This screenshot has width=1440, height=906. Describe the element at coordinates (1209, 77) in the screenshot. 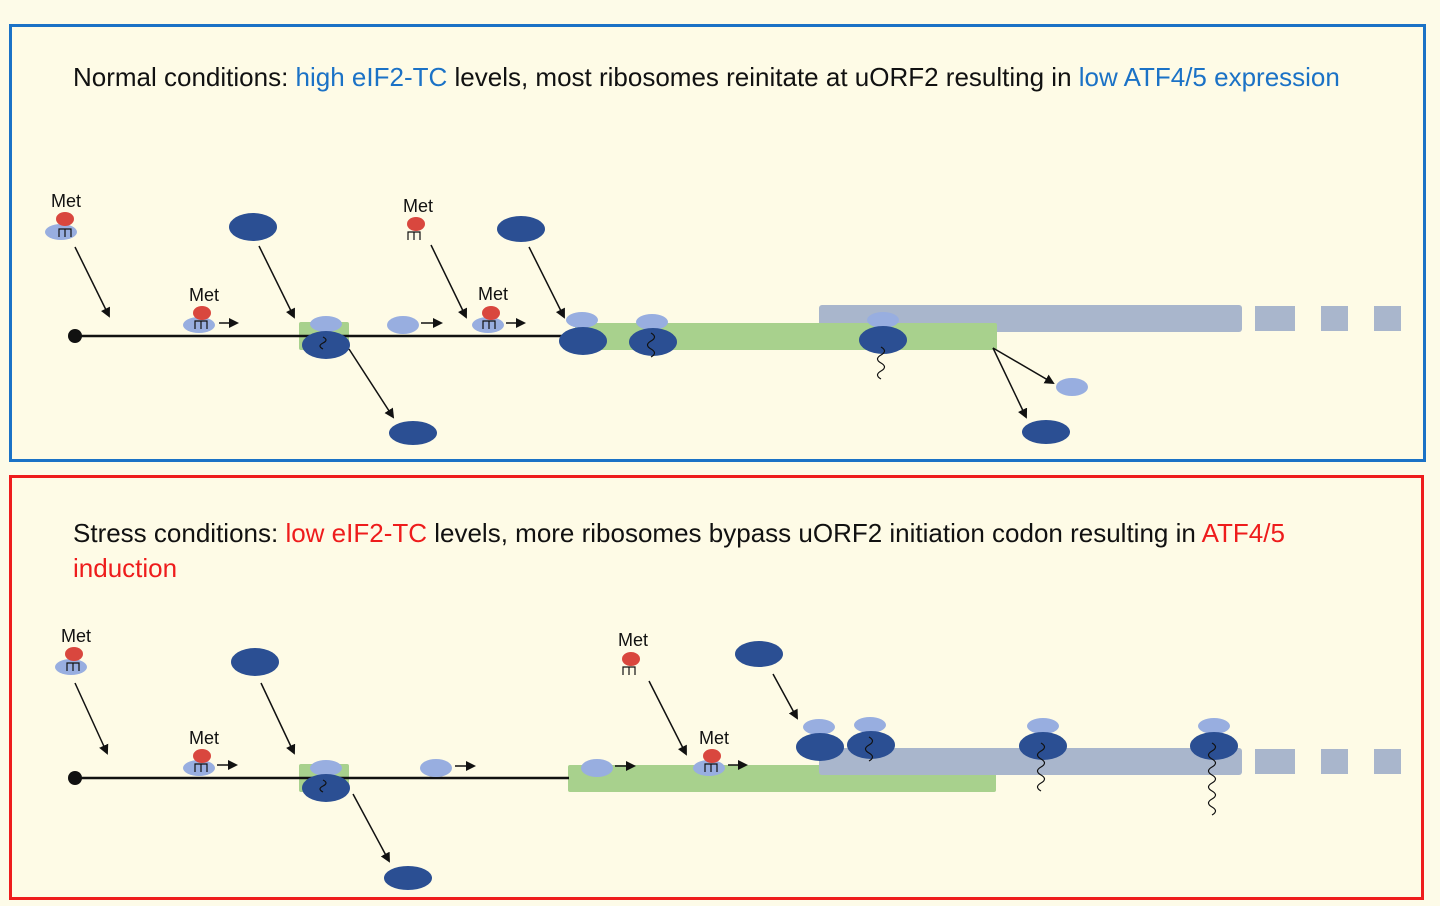

I see `normal-caption-highlight-atf: low ATF4/5 expression` at that location.